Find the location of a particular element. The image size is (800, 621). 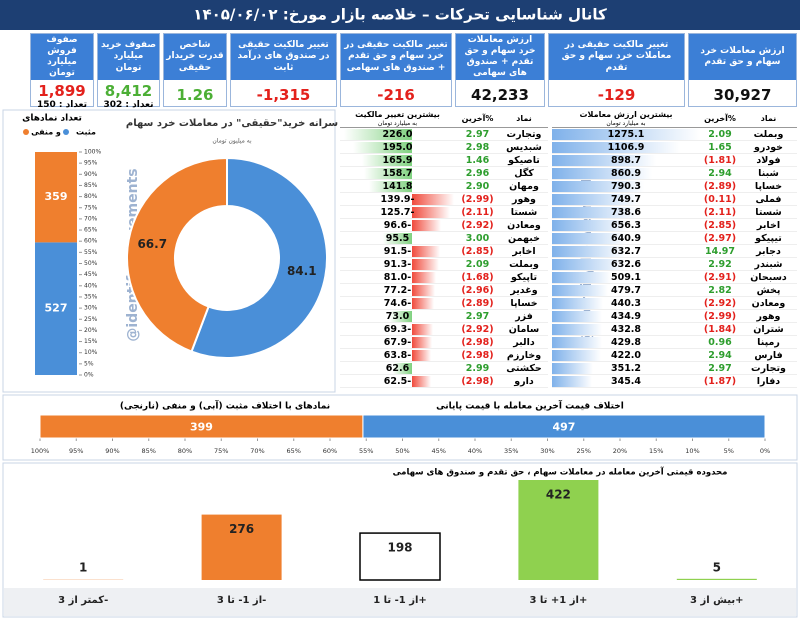

bar-label: 359 is located at coordinates (56, 196).